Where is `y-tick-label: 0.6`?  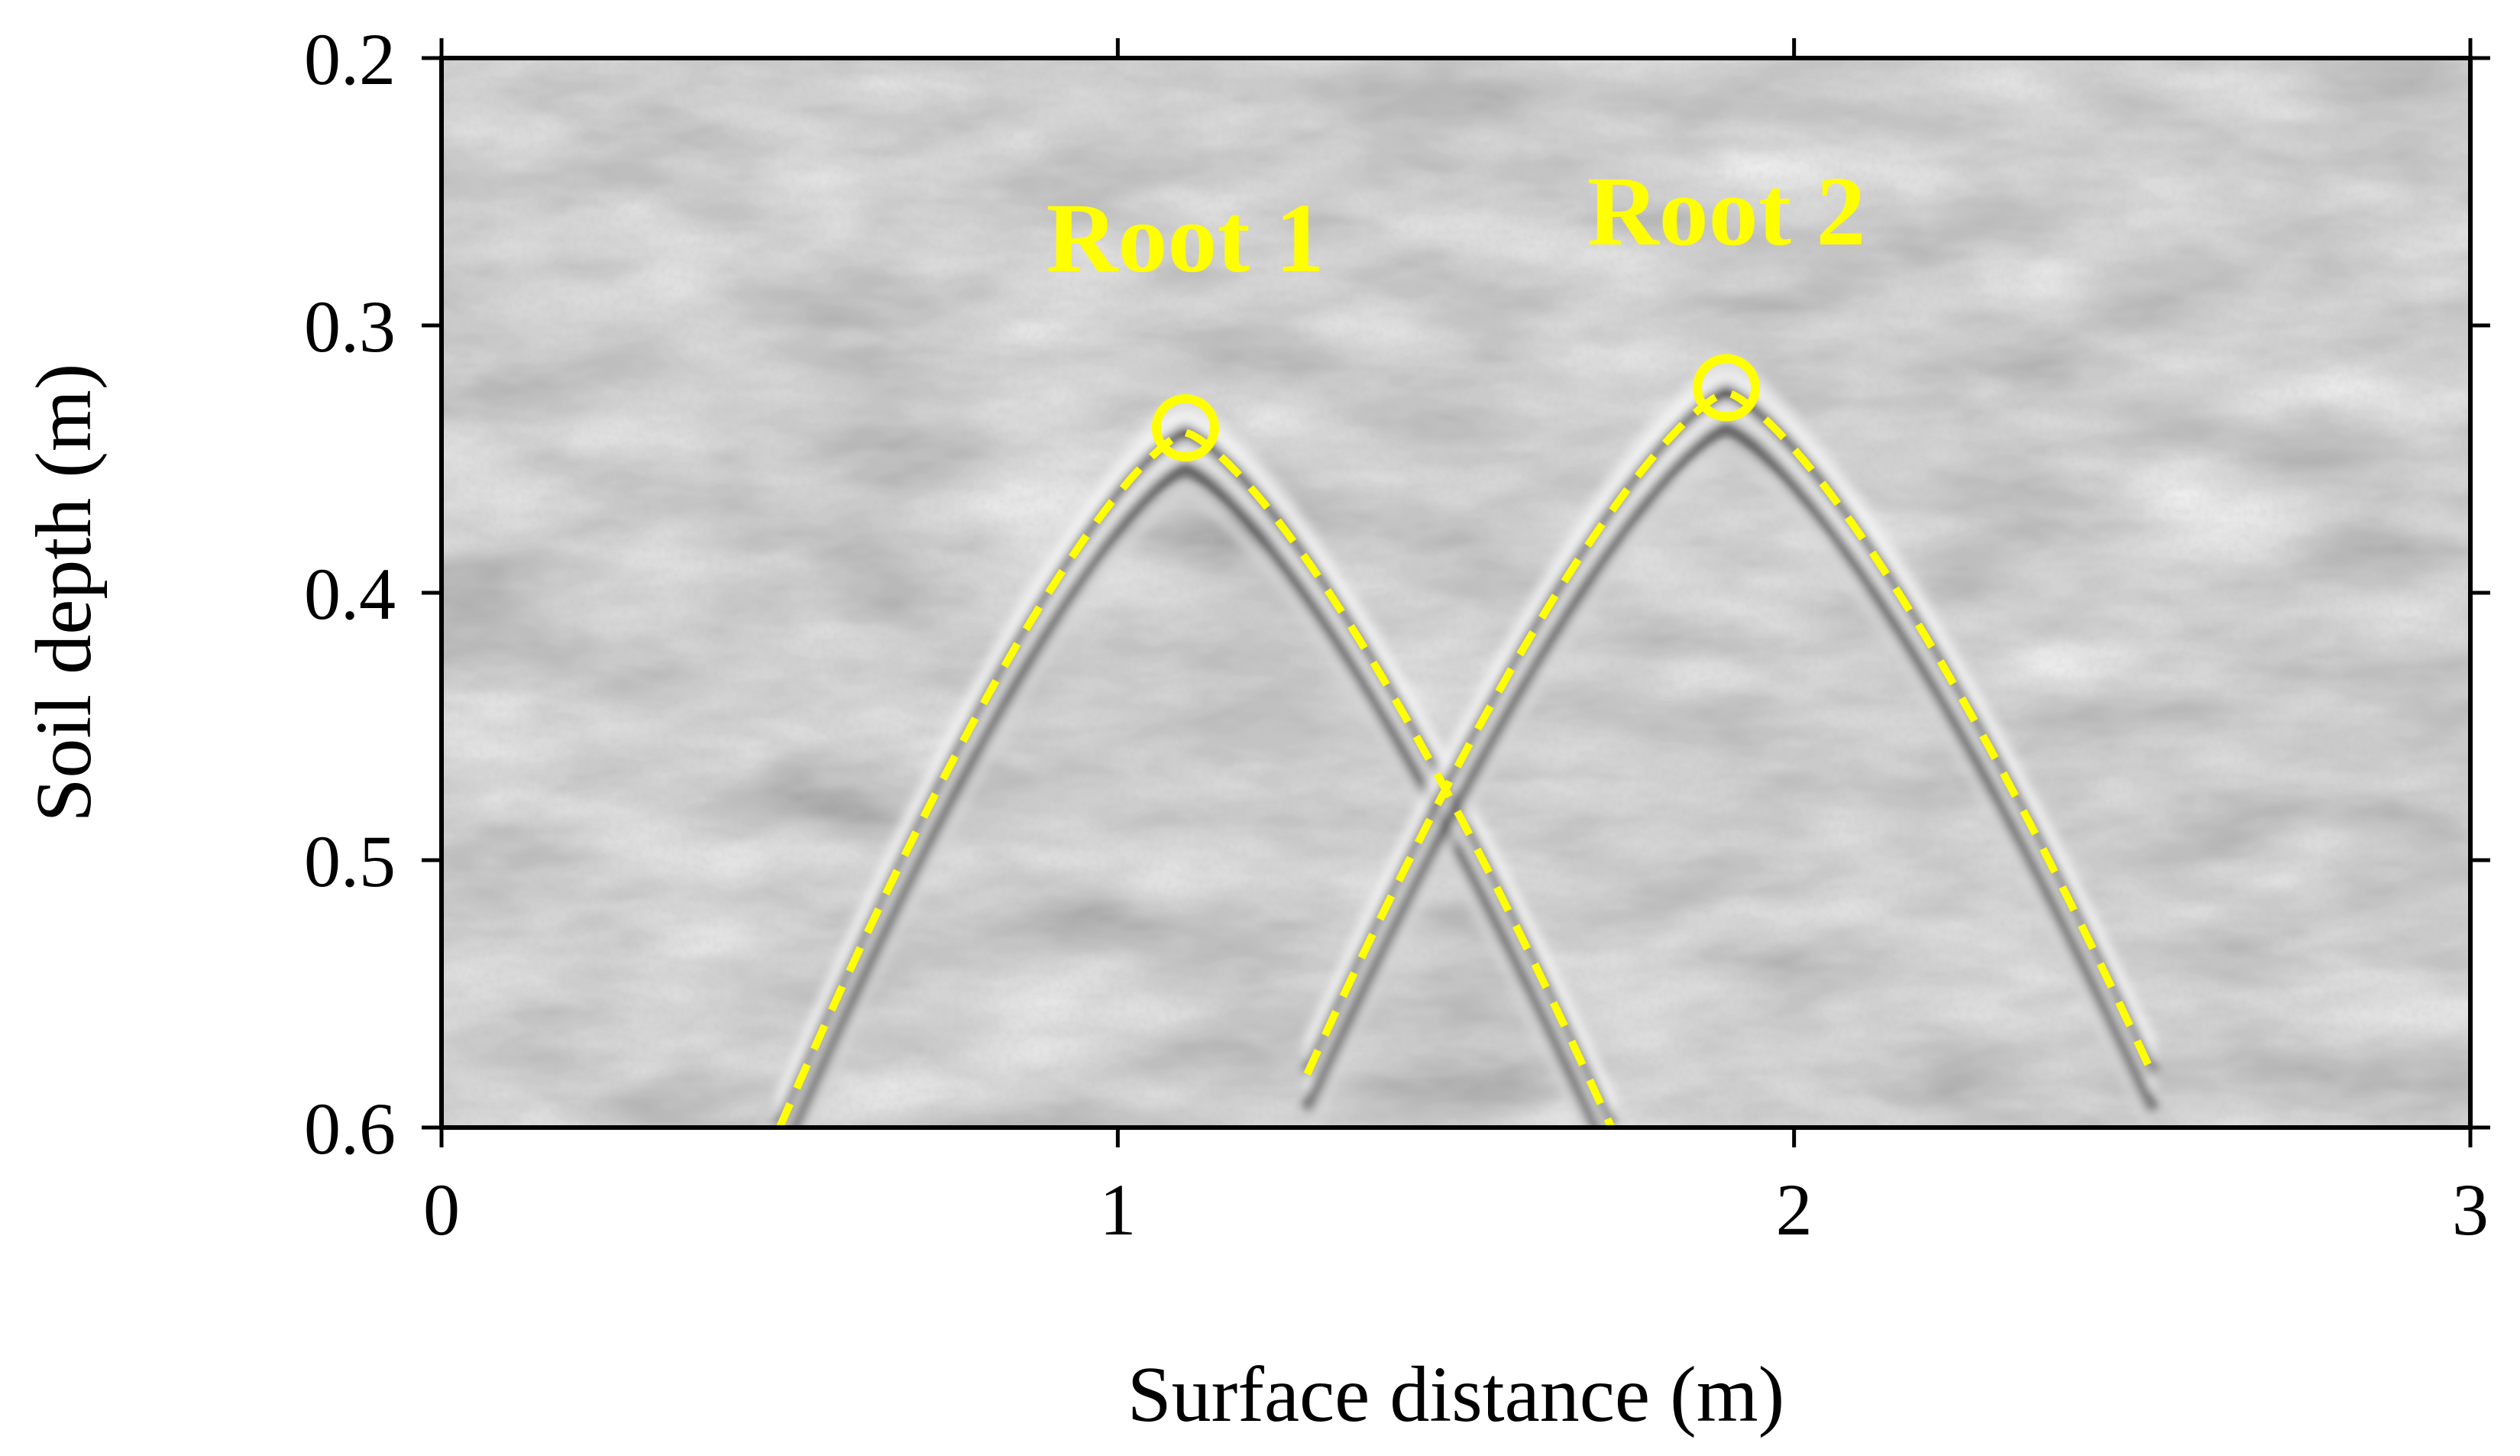
y-tick-label: 0.6 is located at coordinates (350, 1129).